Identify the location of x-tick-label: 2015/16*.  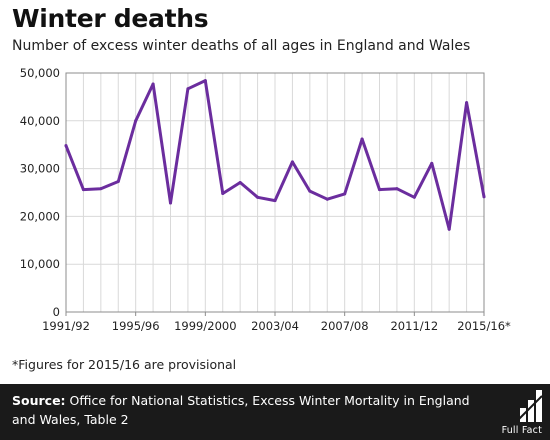
(484, 326).